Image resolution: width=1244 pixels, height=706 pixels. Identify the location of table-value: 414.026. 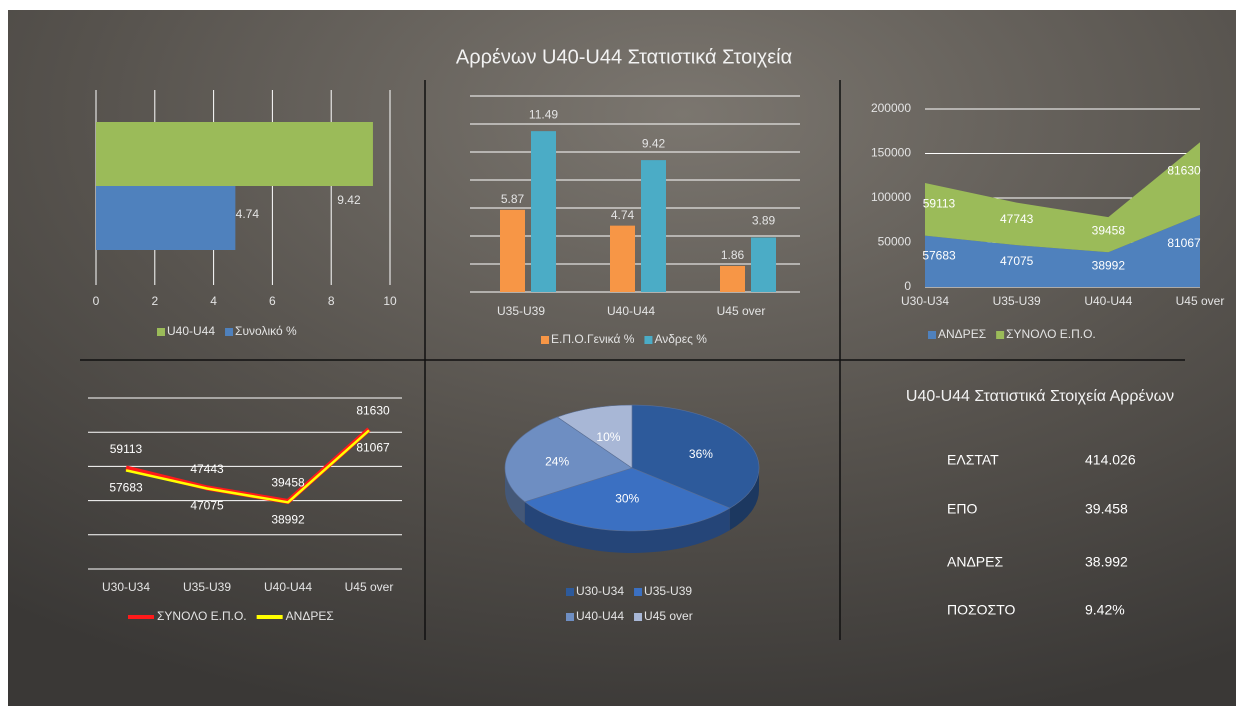
(1110, 460).